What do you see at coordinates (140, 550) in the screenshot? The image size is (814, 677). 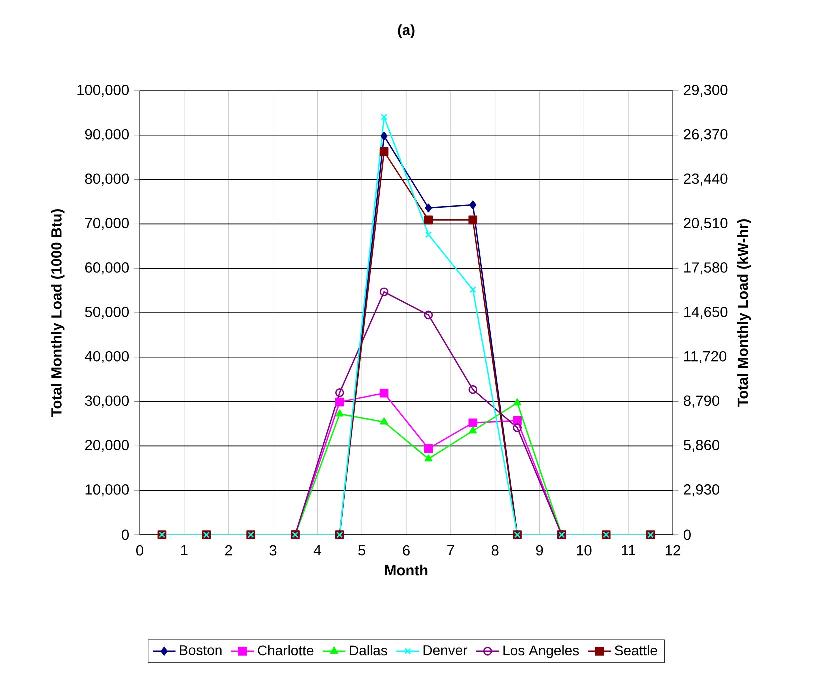 I see `x-tick-label: 0` at bounding box center [140, 550].